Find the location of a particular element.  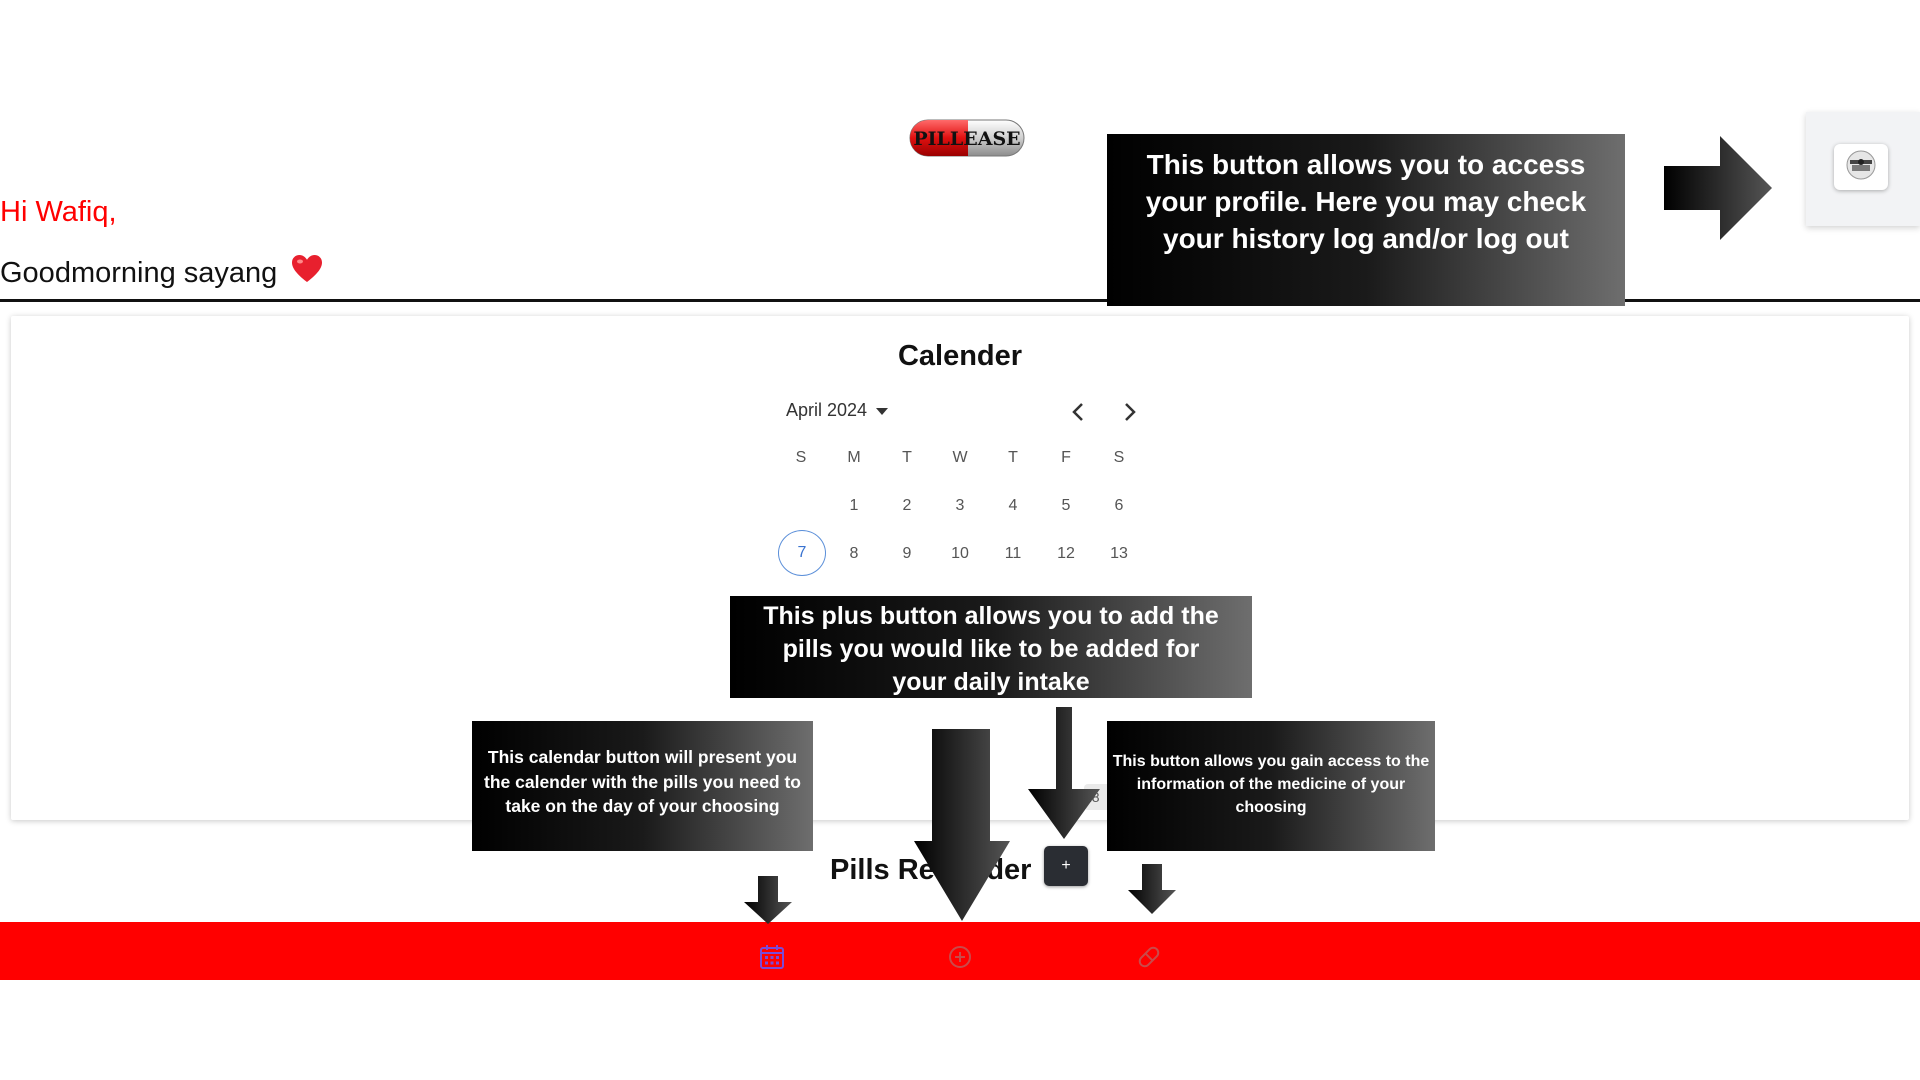

calendar-day: 1 is located at coordinates (854, 505).